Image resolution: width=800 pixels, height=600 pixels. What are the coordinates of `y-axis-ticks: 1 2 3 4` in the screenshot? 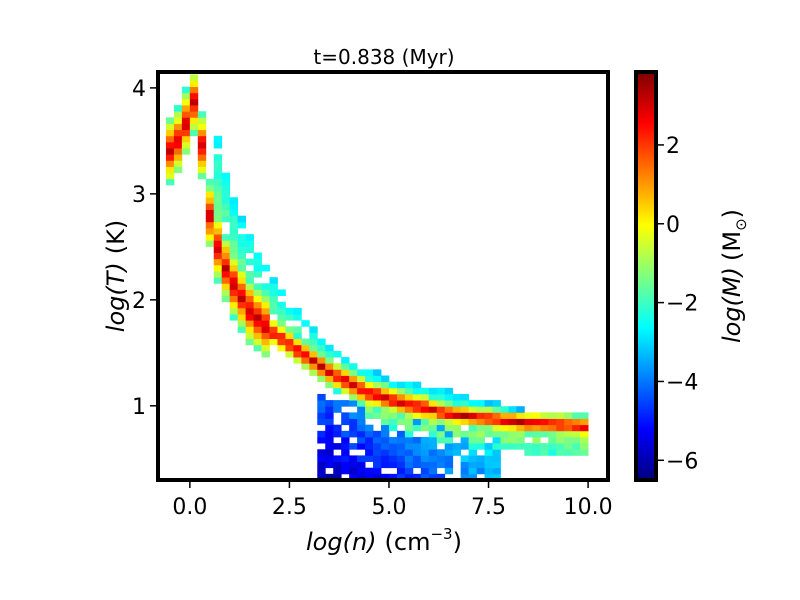 It's located at (144, 248).